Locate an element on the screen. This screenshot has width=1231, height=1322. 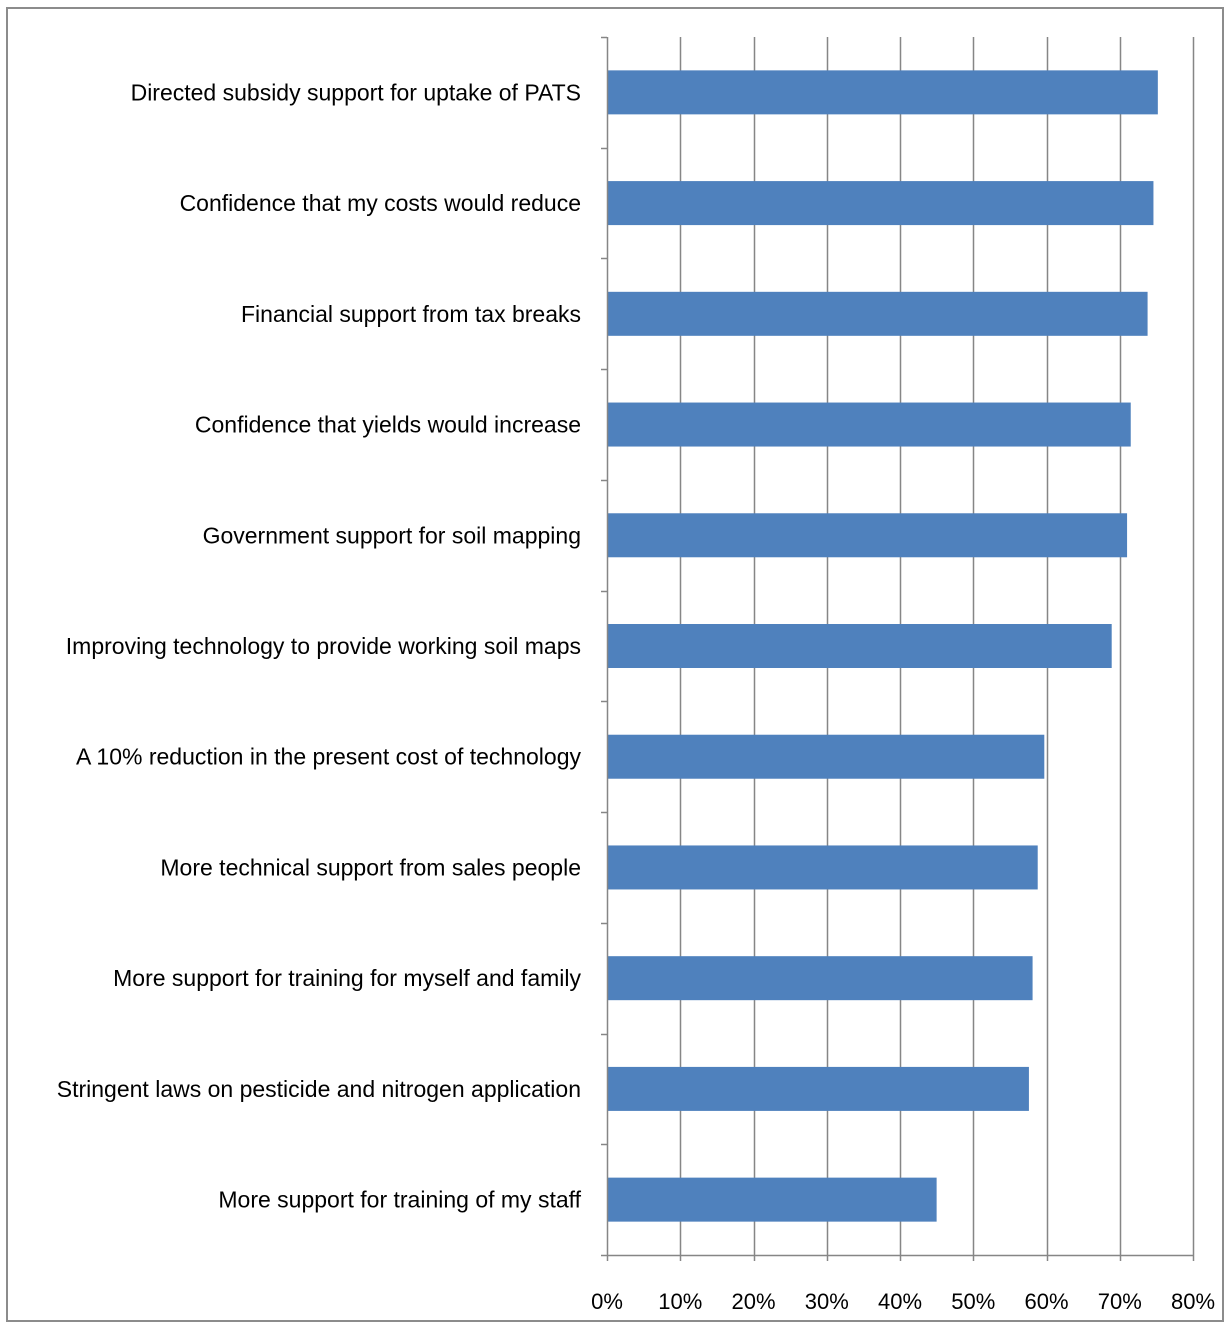
category-label: Confidence that yields would increase is located at coordinates (388, 425).